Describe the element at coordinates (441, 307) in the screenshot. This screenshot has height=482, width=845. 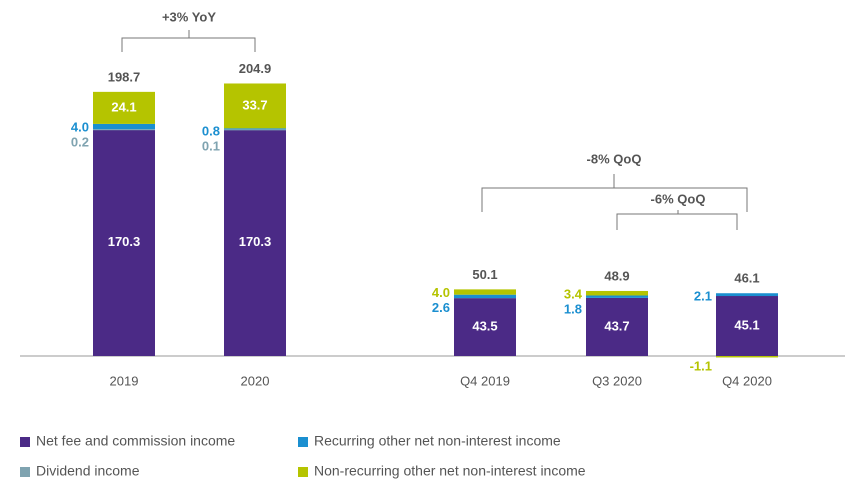
I see `value-label: 2.6` at that location.